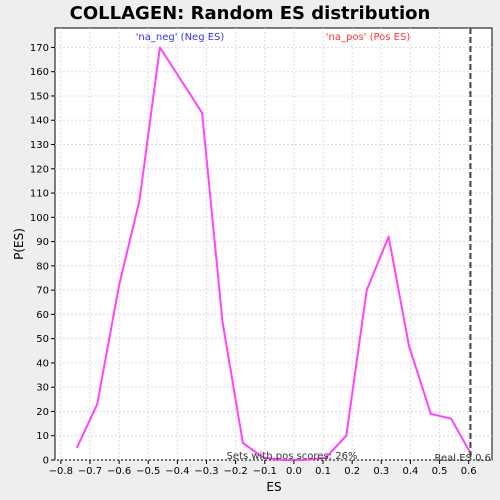 Image resolution: width=500 pixels, height=500 pixels. Describe the element at coordinates (410, 471) in the screenshot. I see `x-tick-label: 0.4` at that location.